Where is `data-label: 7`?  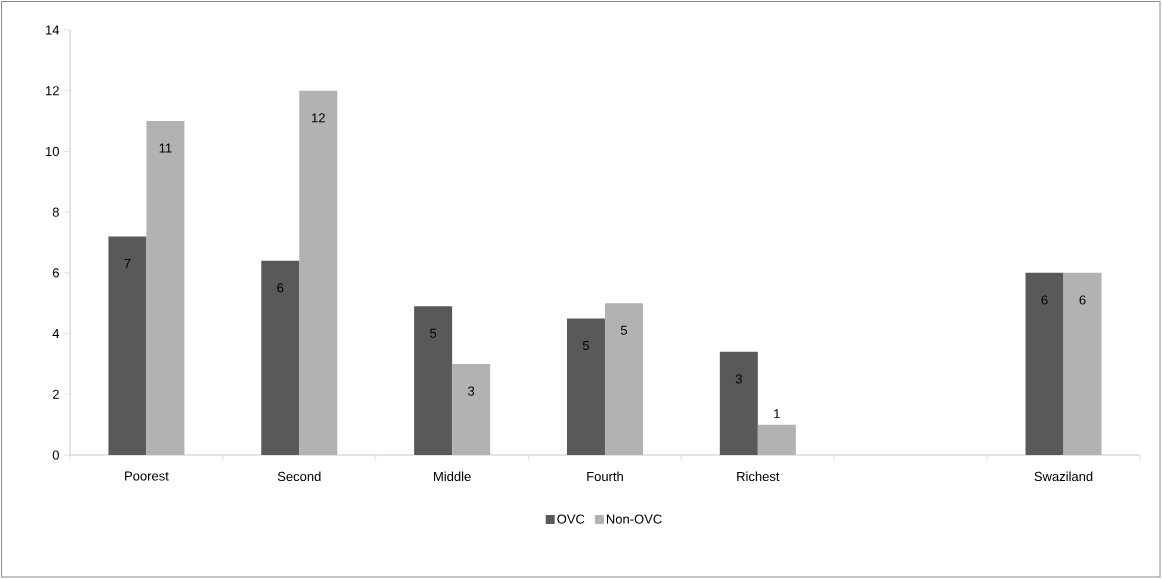
data-label: 7 is located at coordinates (127, 263).